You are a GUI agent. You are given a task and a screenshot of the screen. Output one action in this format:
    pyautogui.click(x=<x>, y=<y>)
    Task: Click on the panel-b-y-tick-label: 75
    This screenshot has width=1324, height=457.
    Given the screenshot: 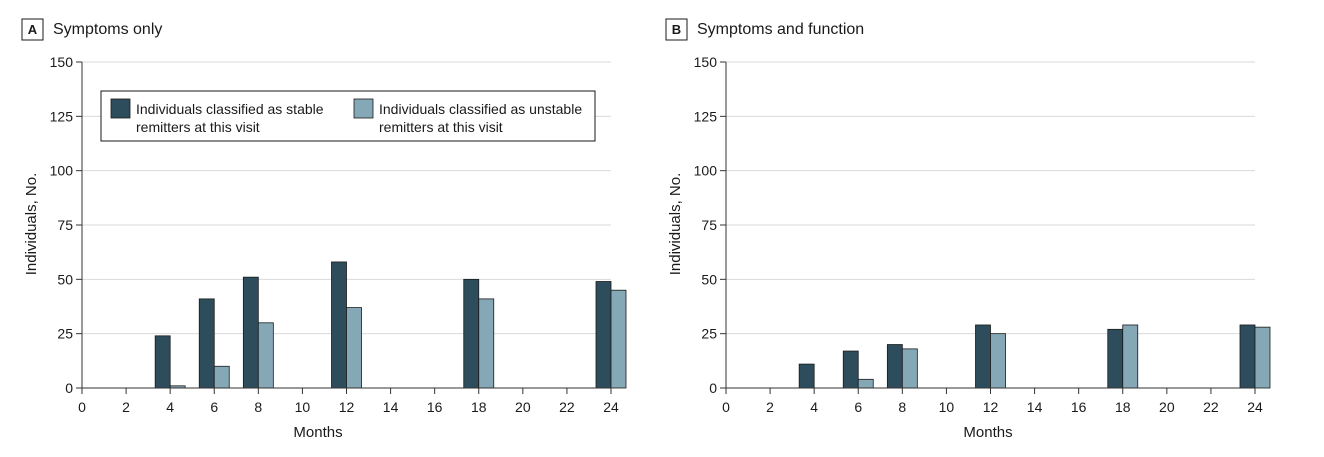 What is the action you would take?
    pyautogui.click(x=709, y=225)
    